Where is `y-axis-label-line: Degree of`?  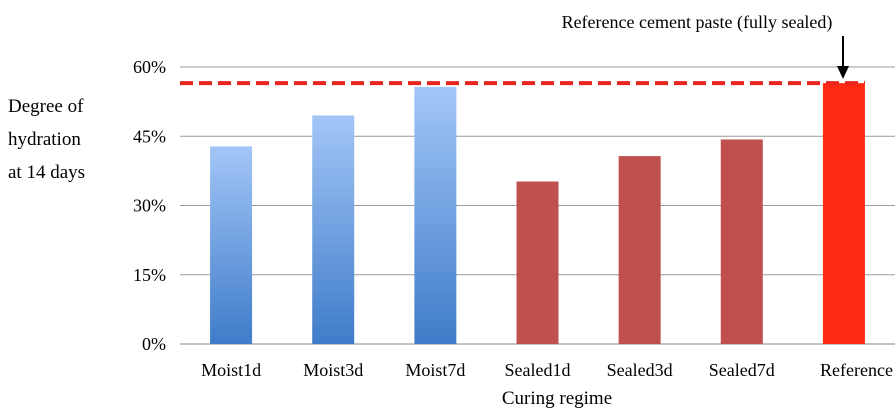 y-axis-label-line: Degree of is located at coordinates (46, 106).